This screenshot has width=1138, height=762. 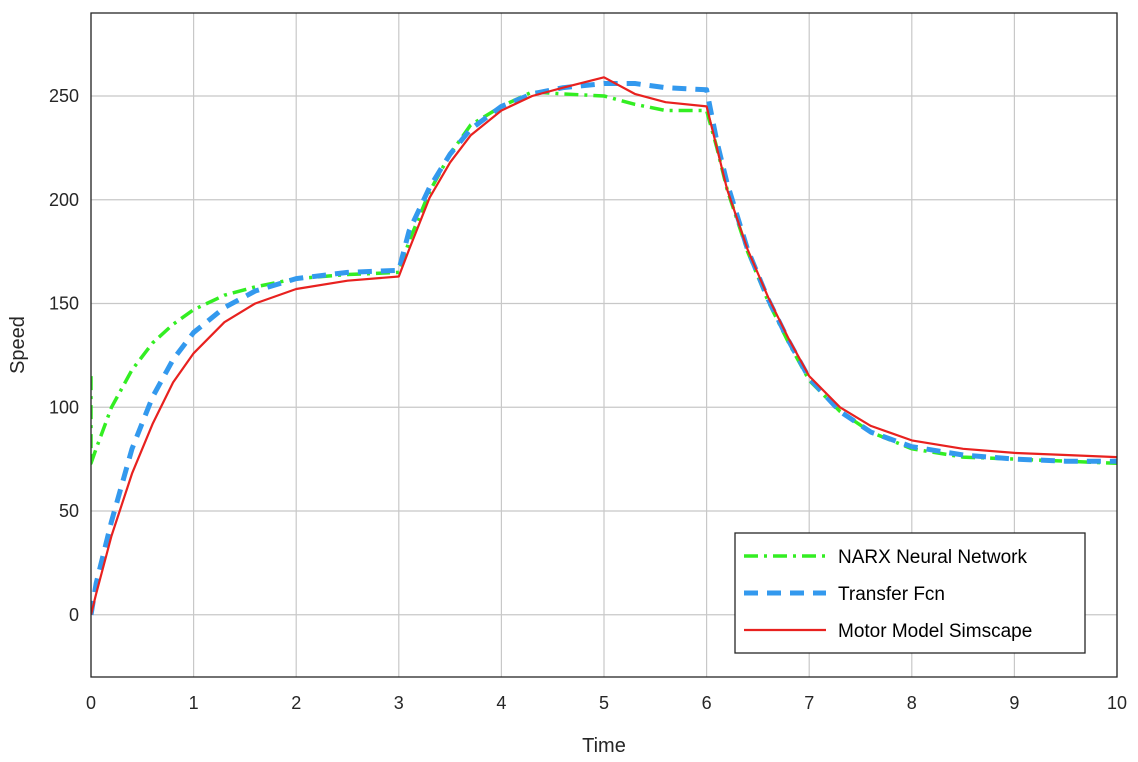 I want to click on x-tick-labels: 0 1 2 3 4 5 6 7 8 9 10, so click(x=606, y=703).